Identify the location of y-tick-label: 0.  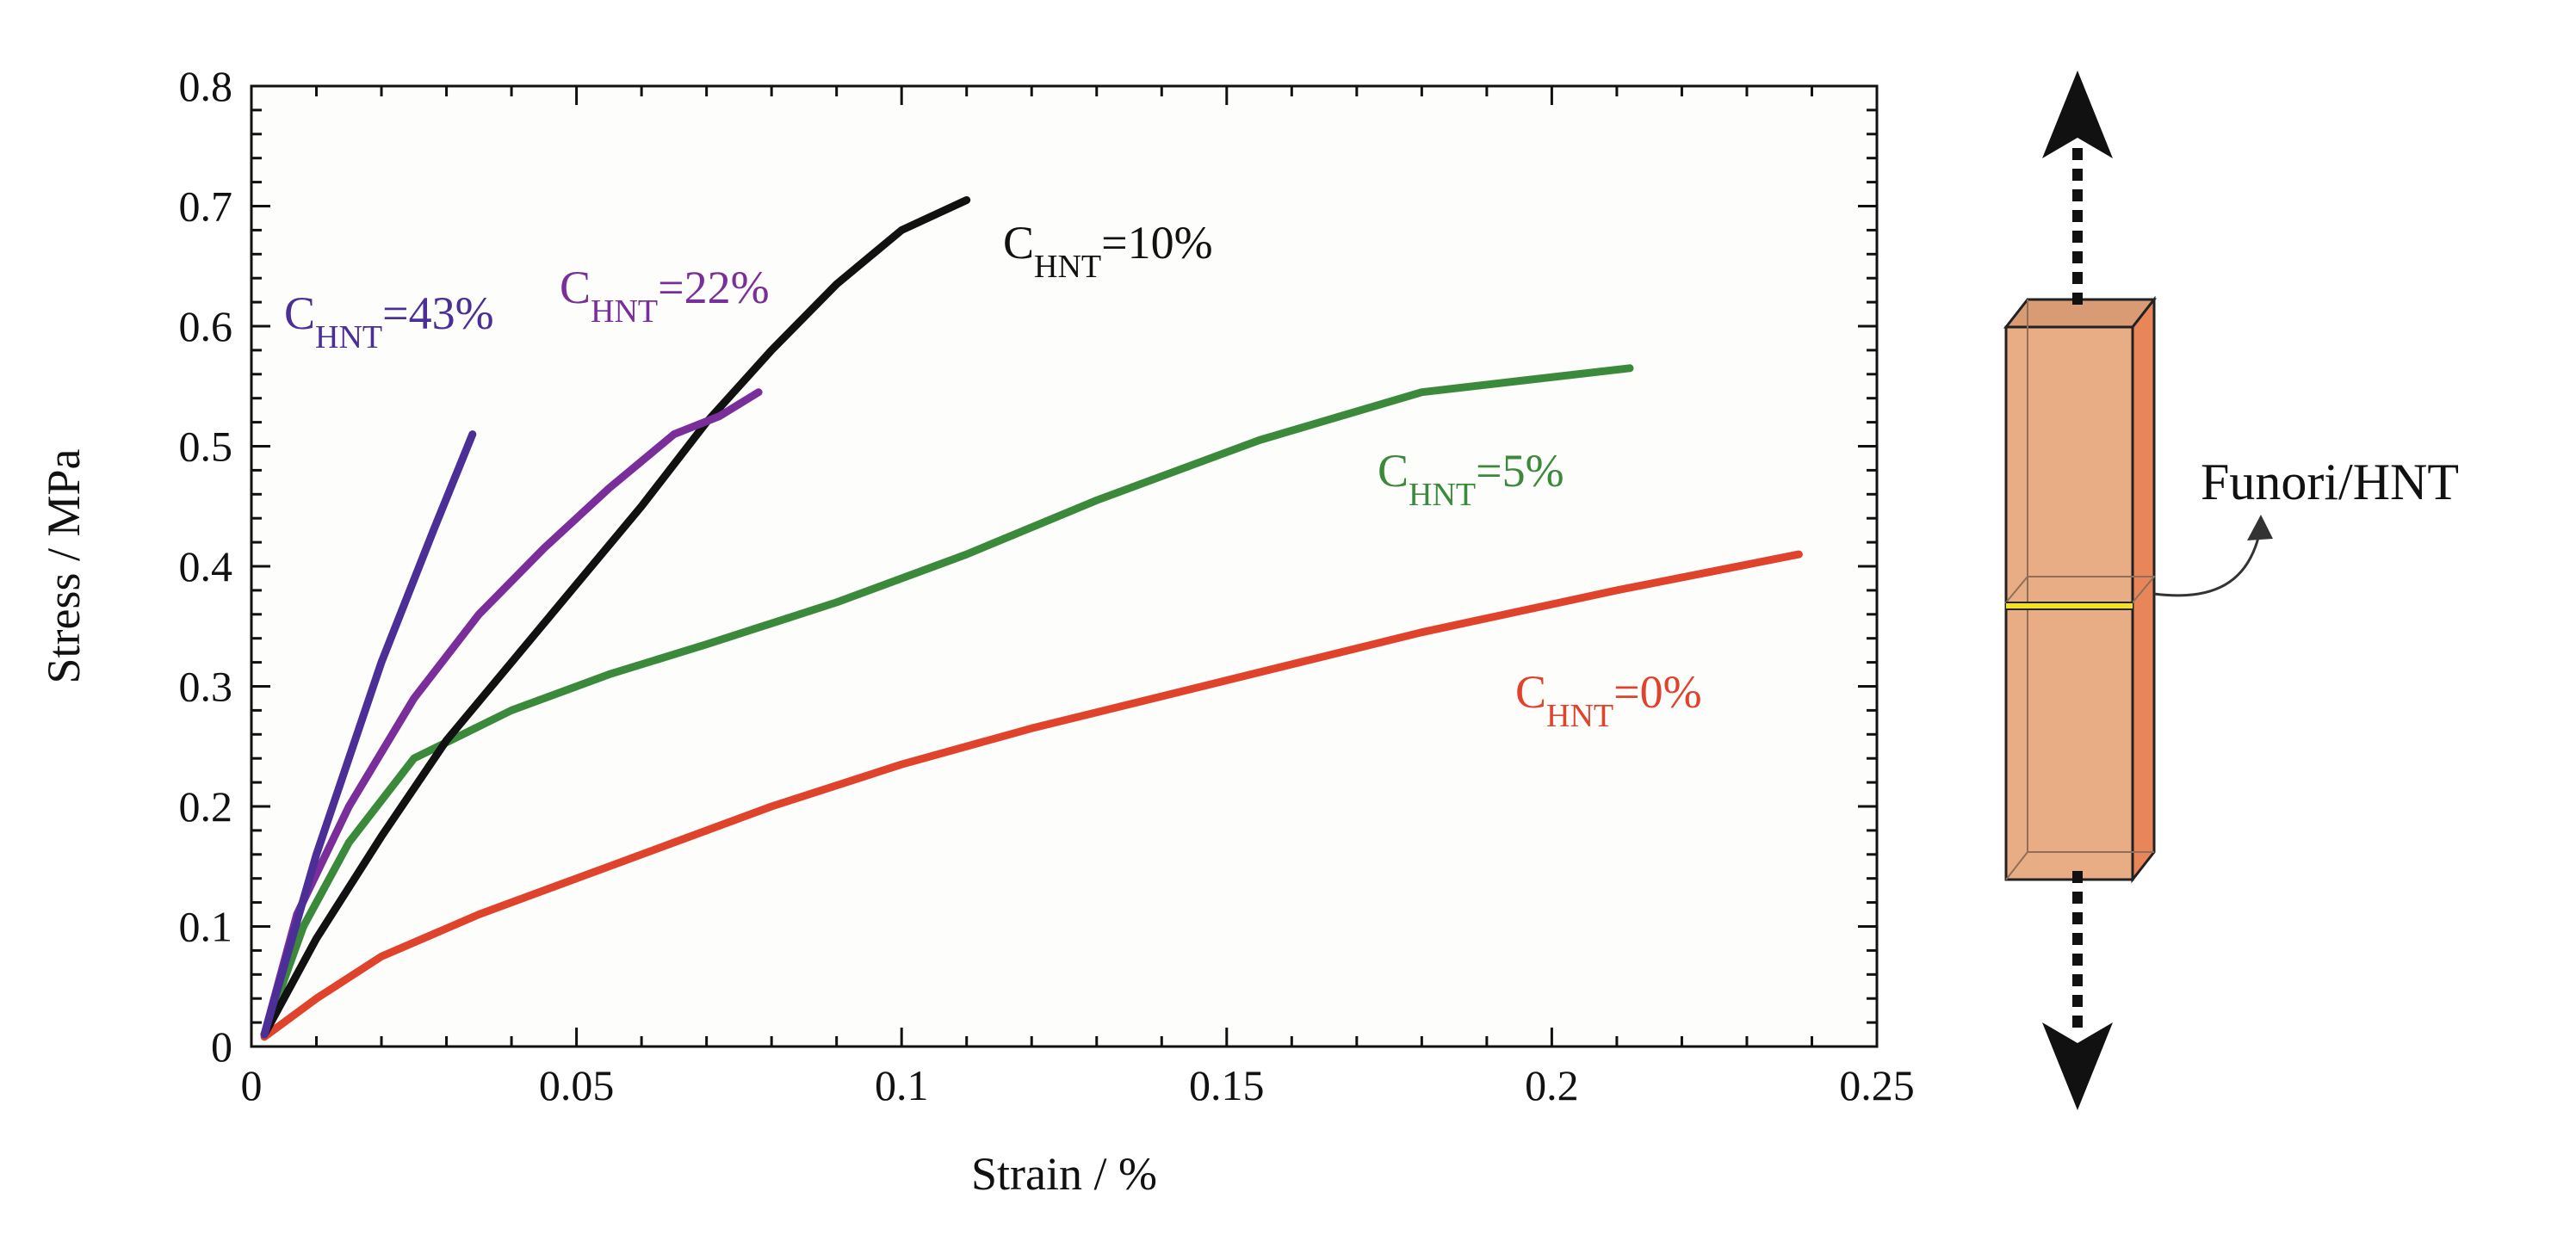
(222, 1046).